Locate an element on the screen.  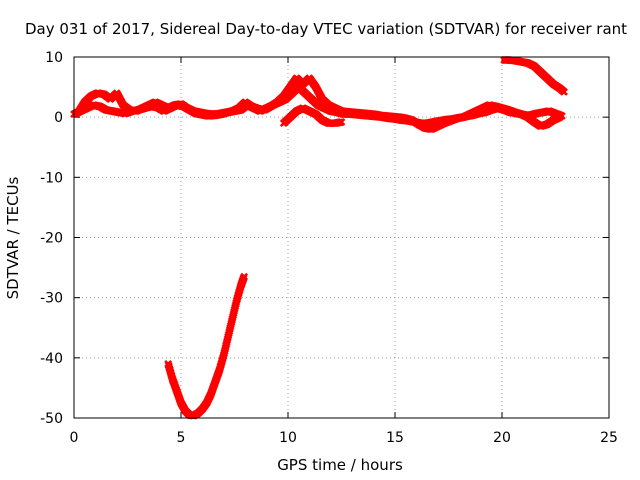
series-upper-band-b is located at coordinates (319, 104).